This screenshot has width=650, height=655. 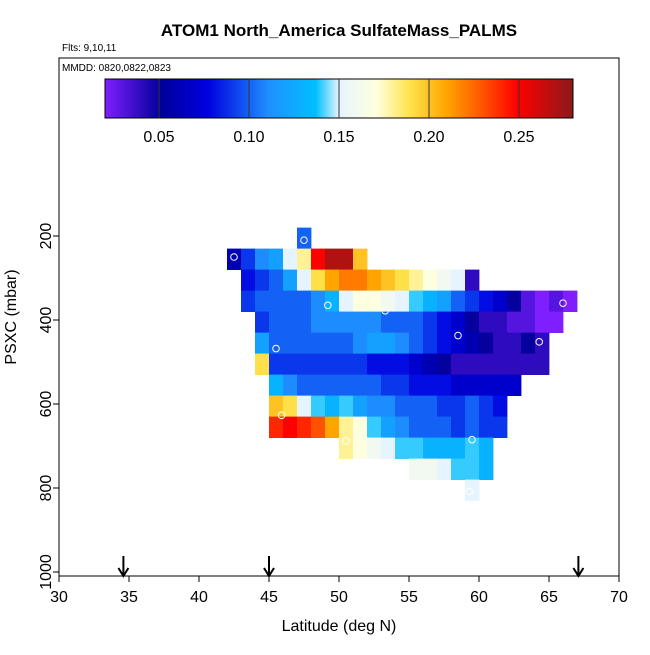 I want to click on y-tick-label: 400, so click(x=46, y=320).